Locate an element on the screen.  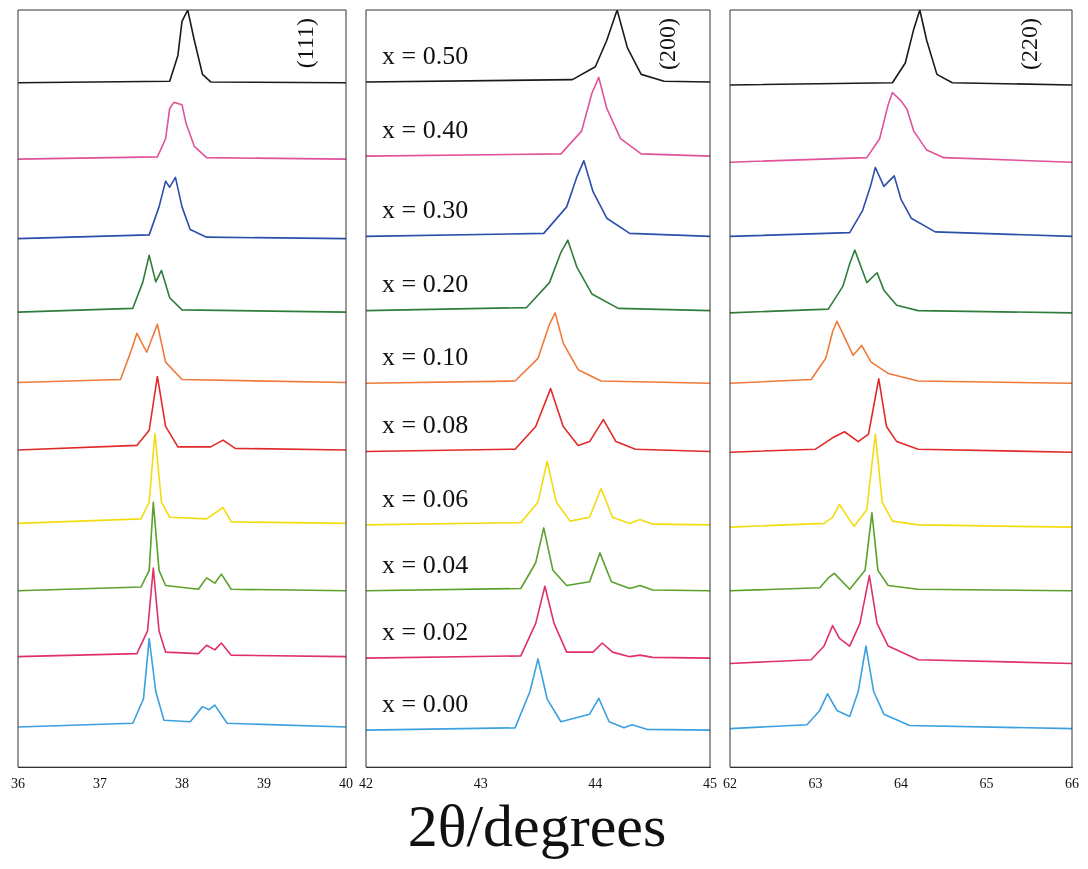
x-tick-label: 42 is located at coordinates (366, 784).